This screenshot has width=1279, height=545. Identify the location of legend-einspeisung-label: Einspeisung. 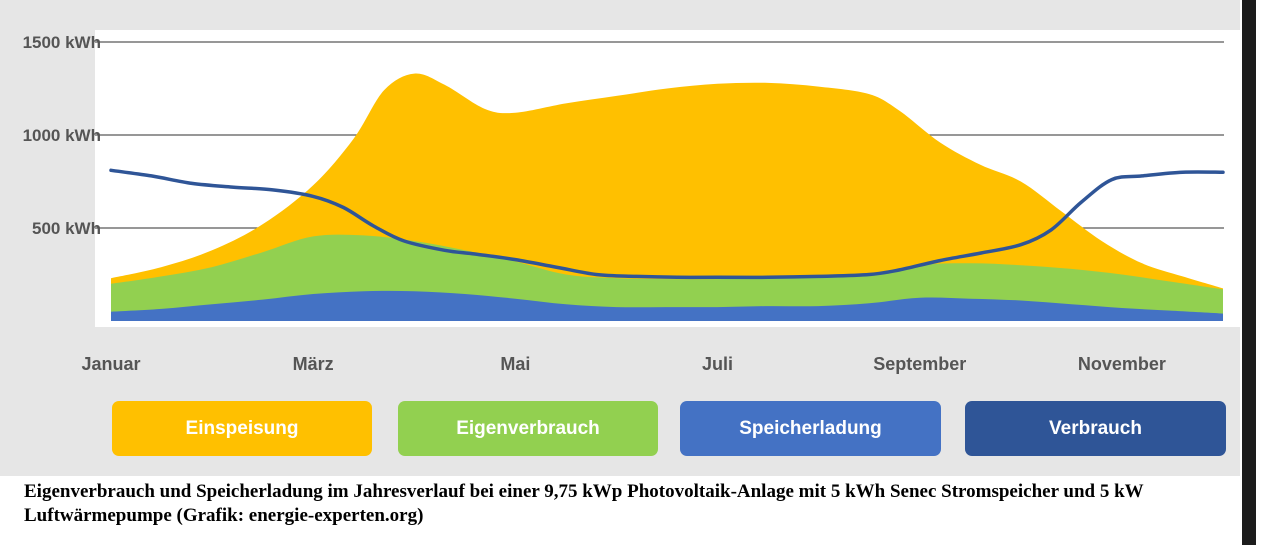
(242, 428).